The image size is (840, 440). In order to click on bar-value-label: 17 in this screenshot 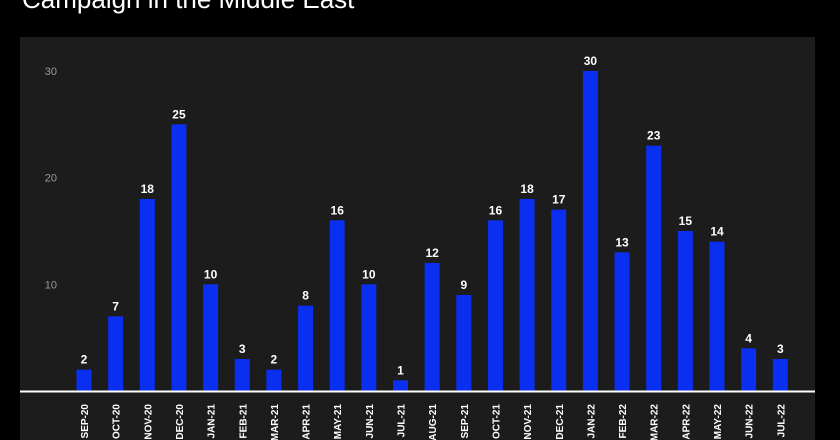, I will do `click(559, 200)`.